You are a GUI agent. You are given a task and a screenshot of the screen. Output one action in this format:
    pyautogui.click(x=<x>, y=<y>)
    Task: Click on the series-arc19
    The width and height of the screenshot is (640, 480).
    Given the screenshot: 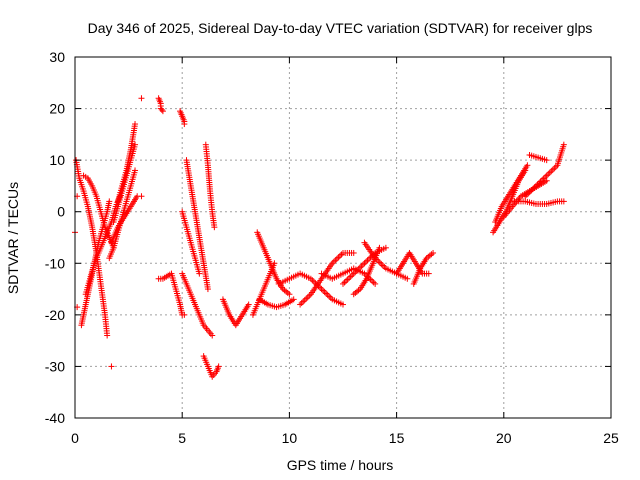 What is the action you would take?
    pyautogui.click(x=273, y=263)
    